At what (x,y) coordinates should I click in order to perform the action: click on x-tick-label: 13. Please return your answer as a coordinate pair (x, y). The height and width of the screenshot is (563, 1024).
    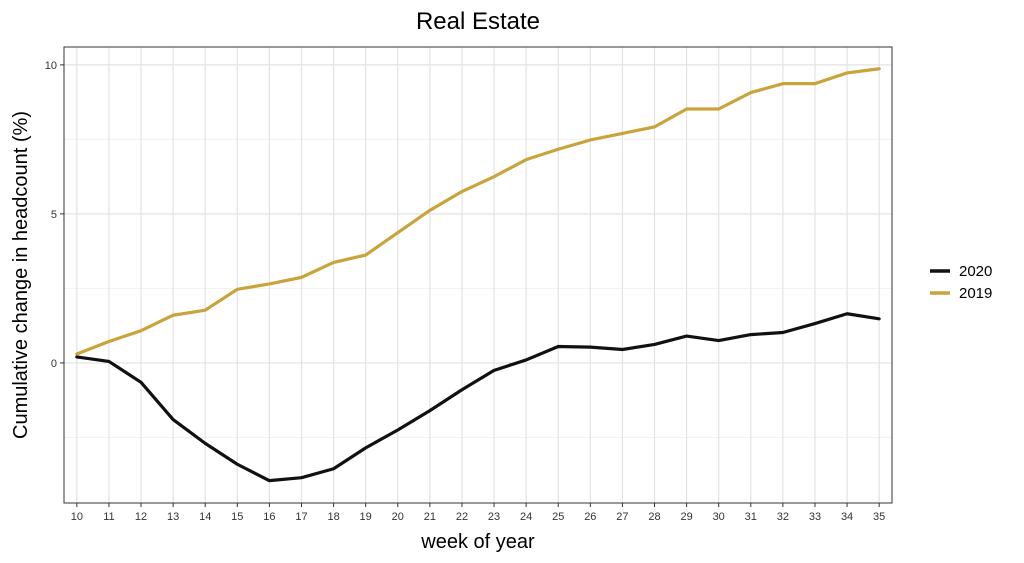
    Looking at the image, I should click on (173, 517).